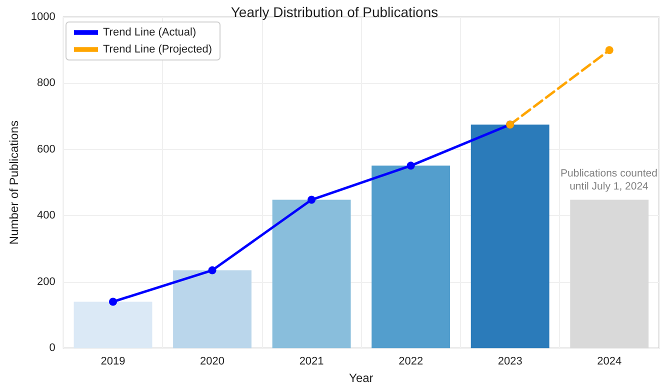 Image resolution: width=669 pixels, height=389 pixels. I want to click on x-axis-title: Year, so click(361, 378).